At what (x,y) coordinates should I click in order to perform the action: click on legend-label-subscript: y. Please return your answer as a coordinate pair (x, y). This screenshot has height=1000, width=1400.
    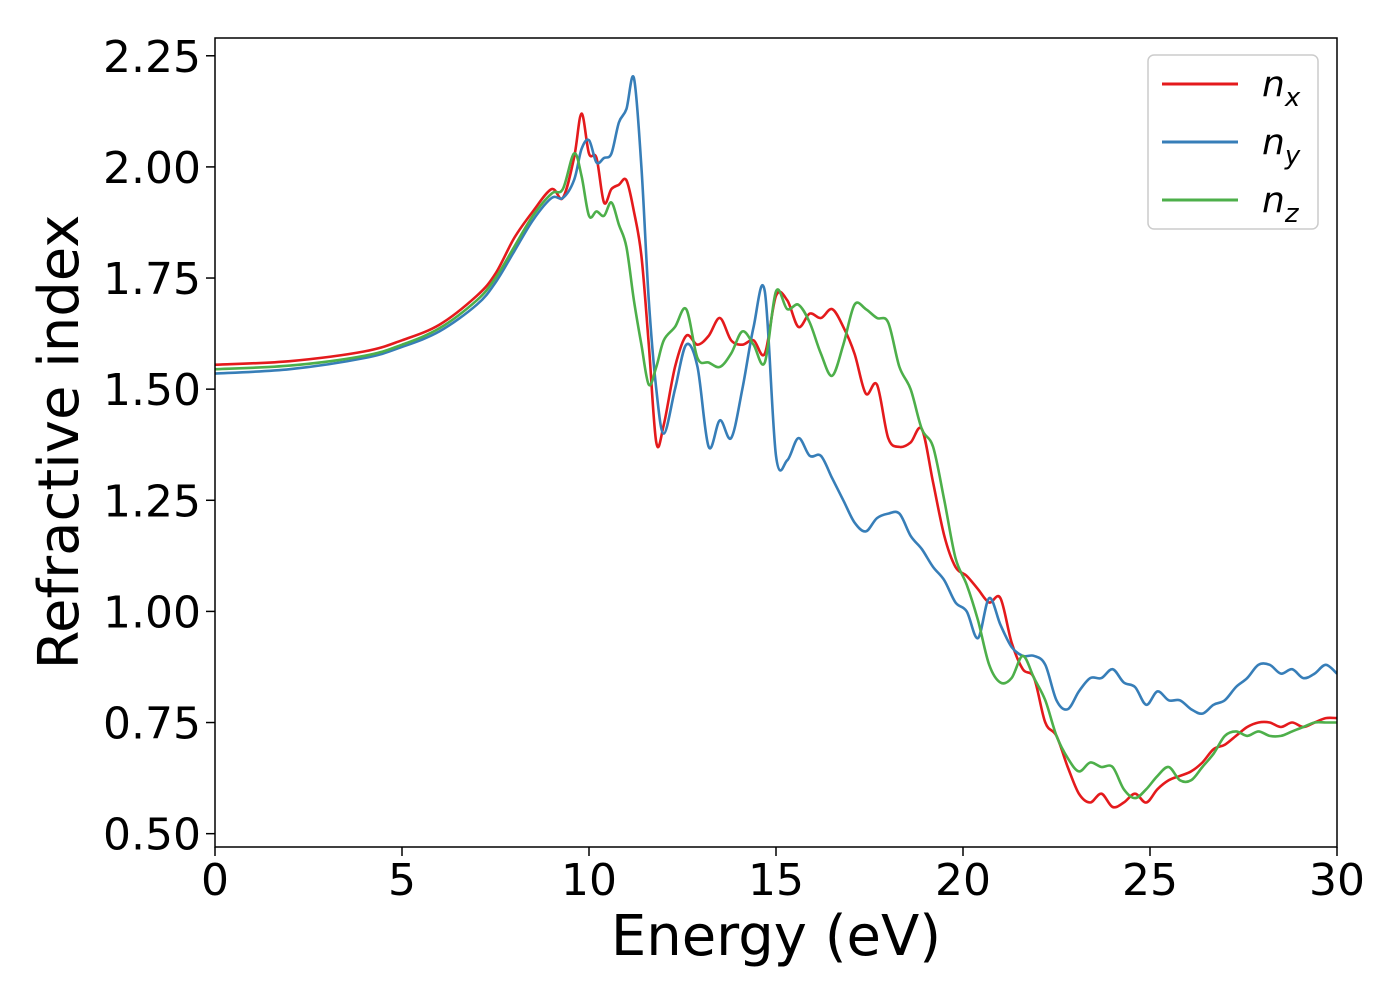
    Looking at the image, I should click on (1292, 156).